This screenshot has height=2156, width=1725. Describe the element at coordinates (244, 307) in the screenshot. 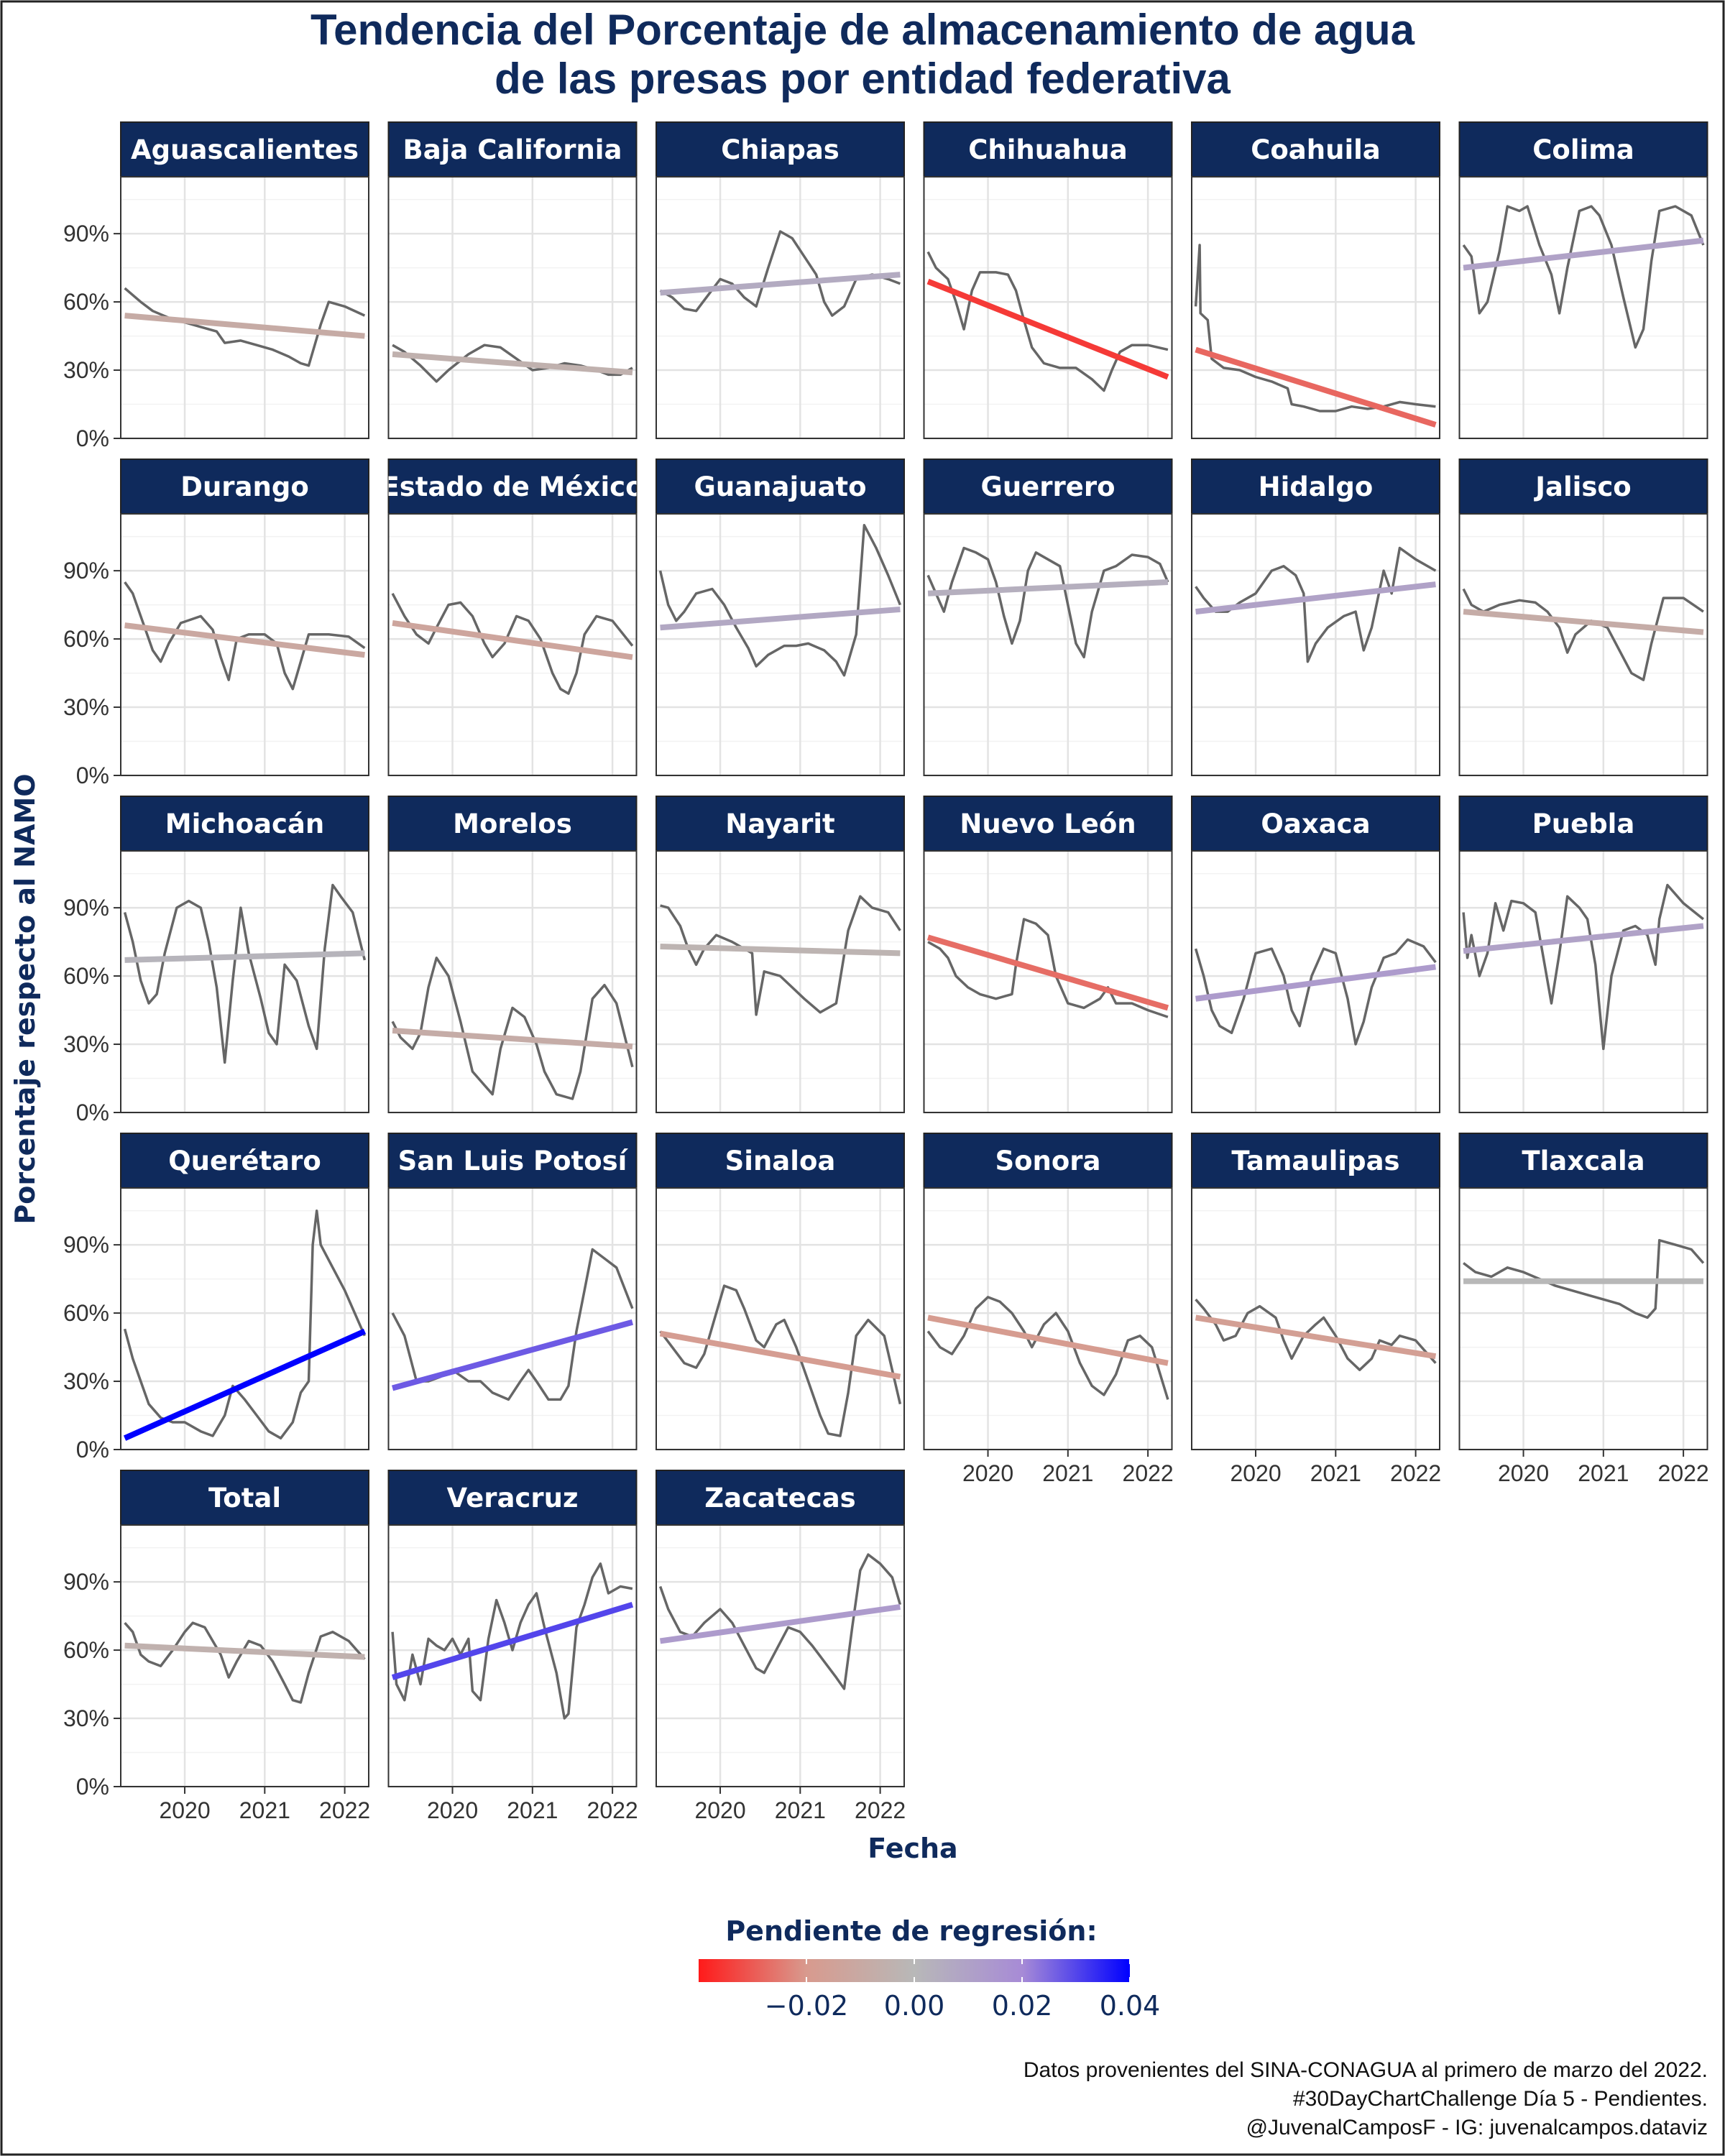

I see `panel-border-aguascalientes` at that location.